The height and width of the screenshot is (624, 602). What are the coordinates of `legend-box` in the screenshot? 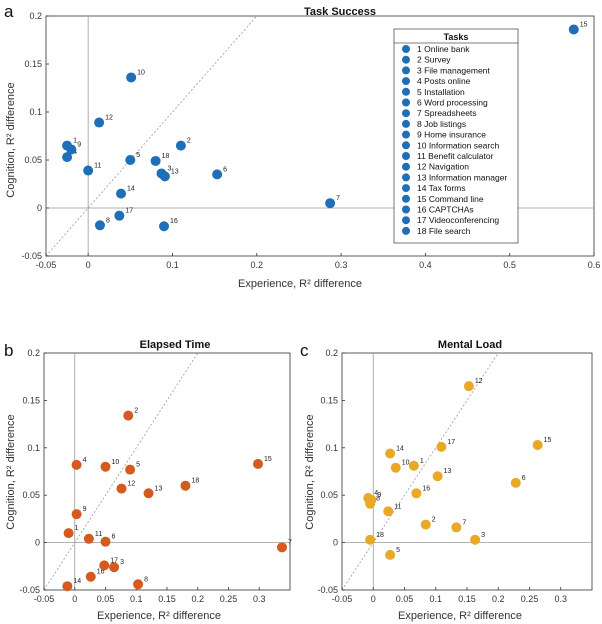 It's located at (456, 136).